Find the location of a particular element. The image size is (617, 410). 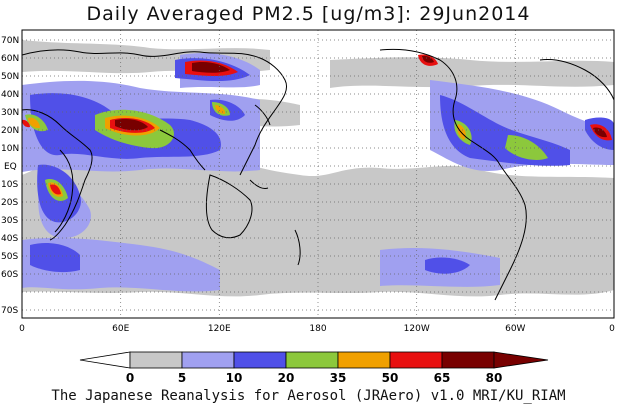

lat-label: 70S is located at coordinates (9, 311).